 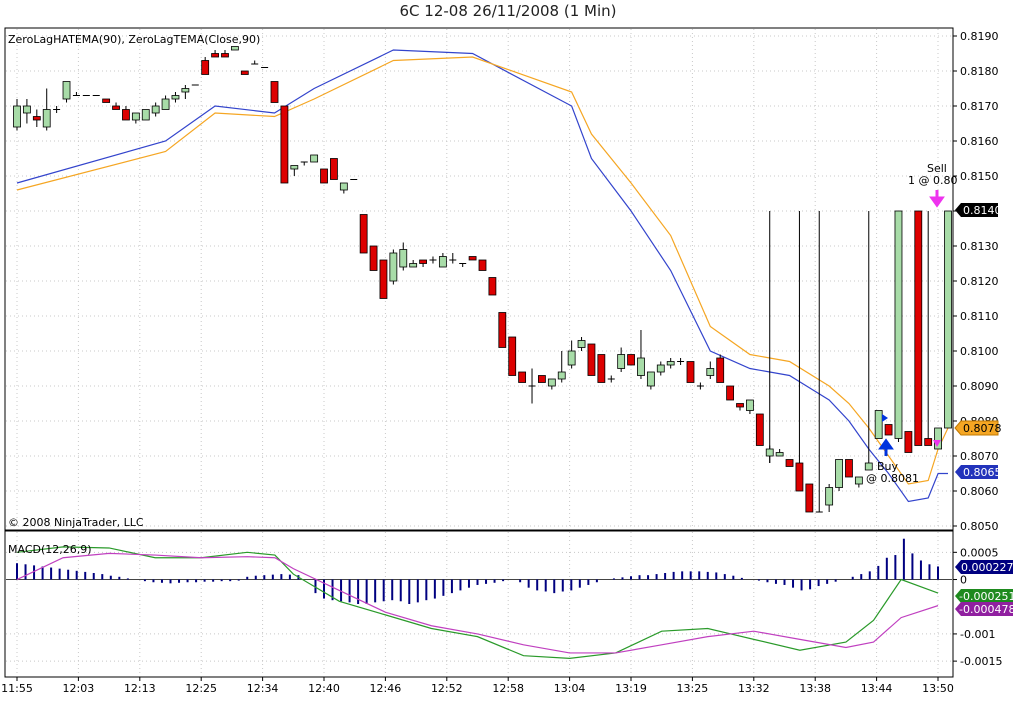 I want to click on price-tick-label: 0.8120, so click(x=979, y=281).